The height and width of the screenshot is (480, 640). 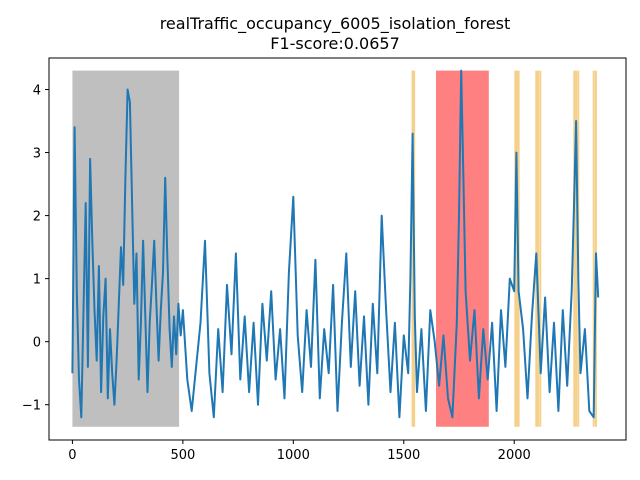 What do you see at coordinates (37, 91) in the screenshot?
I see `y-tick-label: 4` at bounding box center [37, 91].